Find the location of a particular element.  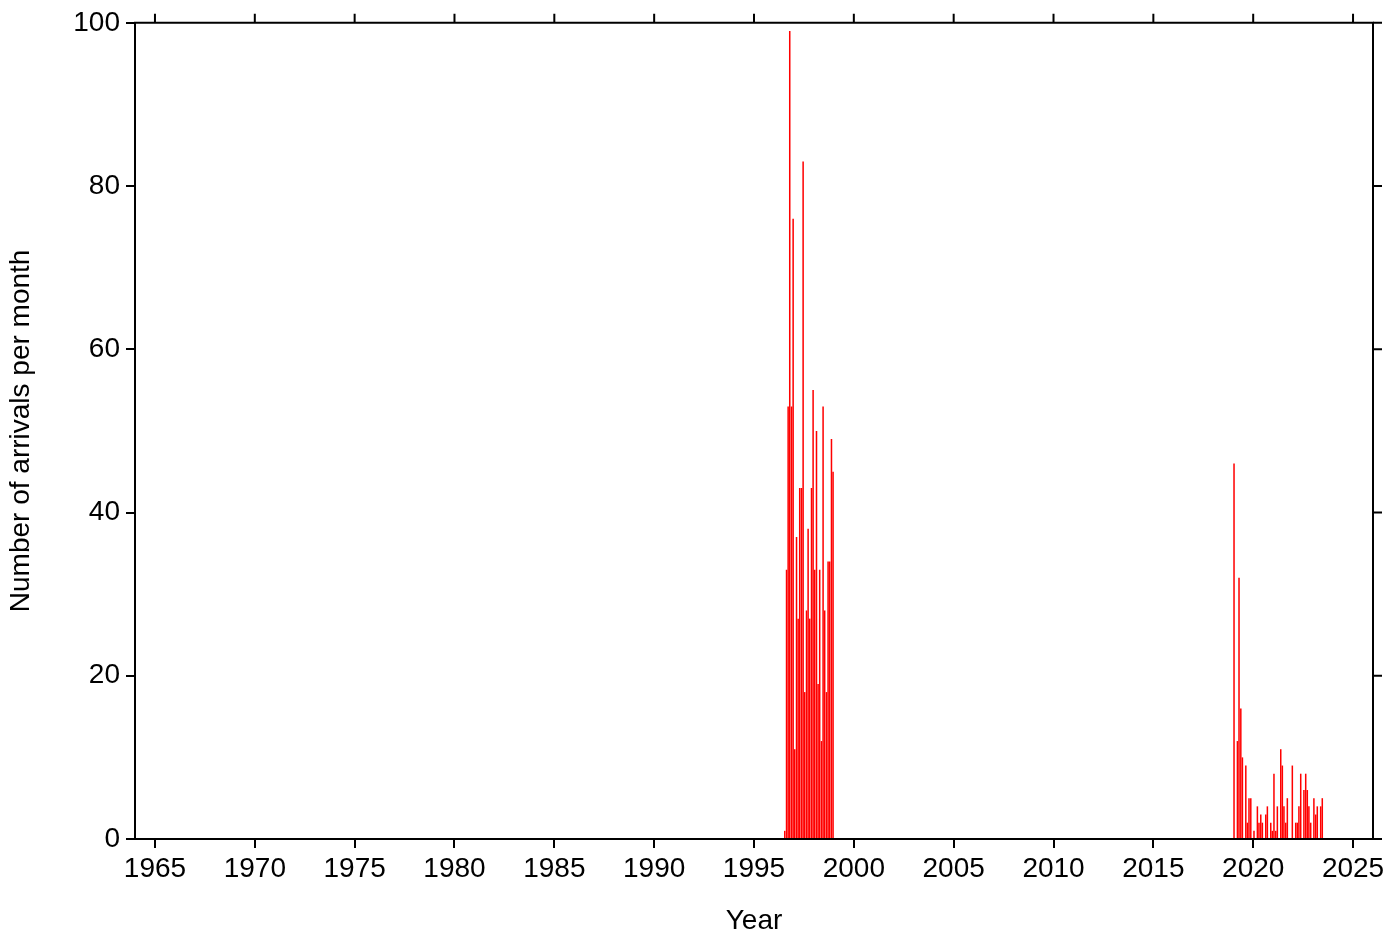

x-axis-title: Year is located at coordinates (754, 919).